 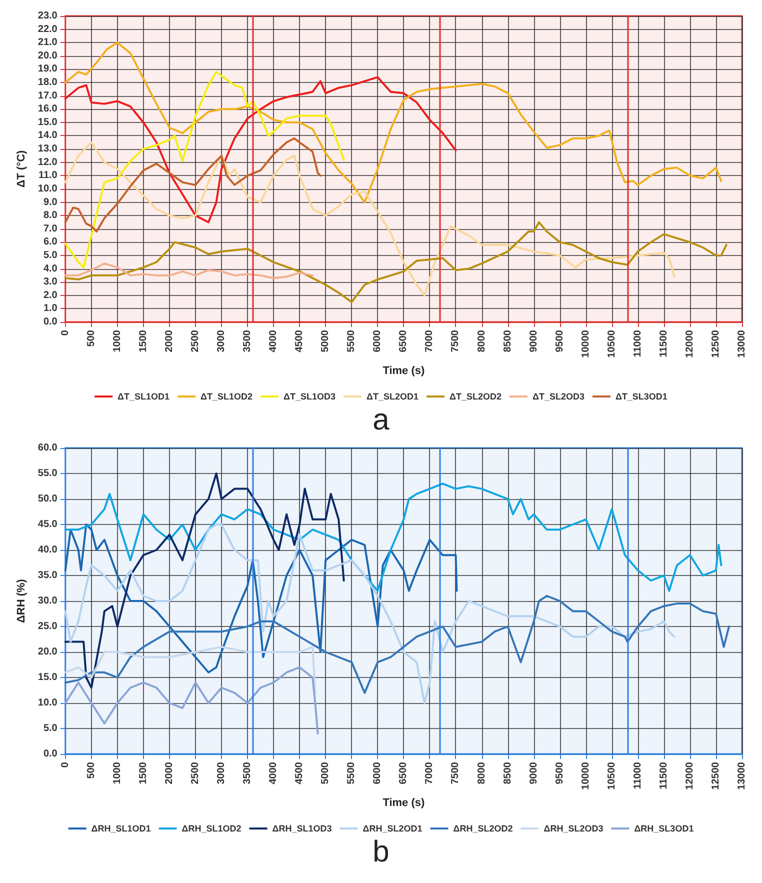 I want to click on x-tick-label: 500, so click(x=91, y=338).